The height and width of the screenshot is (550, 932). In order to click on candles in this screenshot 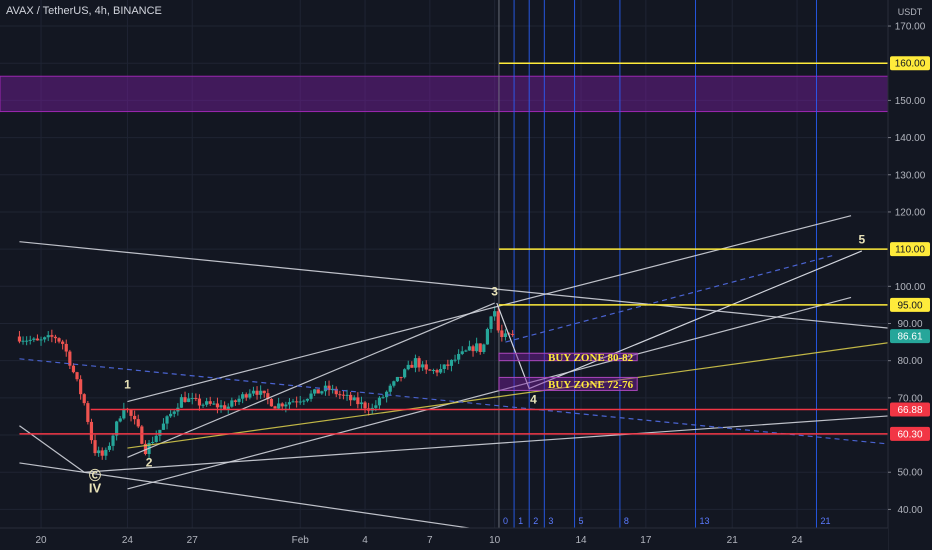, I will do `click(266, 383)`.